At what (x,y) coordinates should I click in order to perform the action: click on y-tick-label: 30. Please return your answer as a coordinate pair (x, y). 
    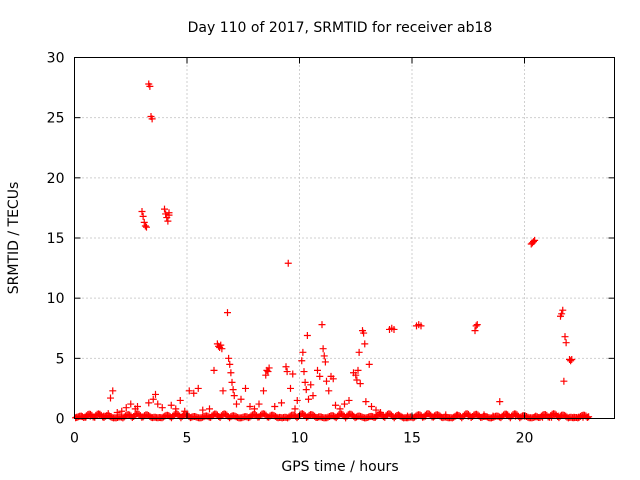
    Looking at the image, I should click on (56, 59).